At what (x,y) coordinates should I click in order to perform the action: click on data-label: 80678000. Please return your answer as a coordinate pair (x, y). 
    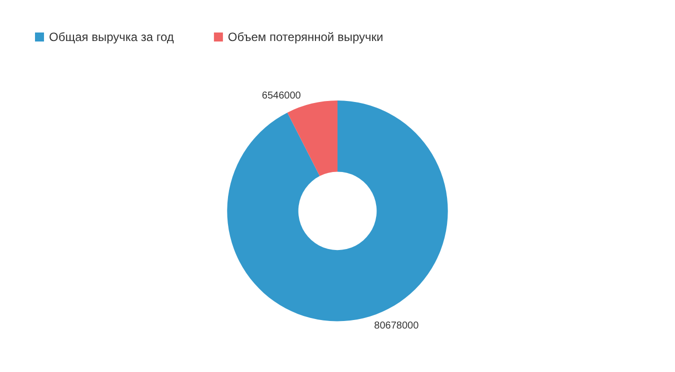
    Looking at the image, I should click on (397, 326).